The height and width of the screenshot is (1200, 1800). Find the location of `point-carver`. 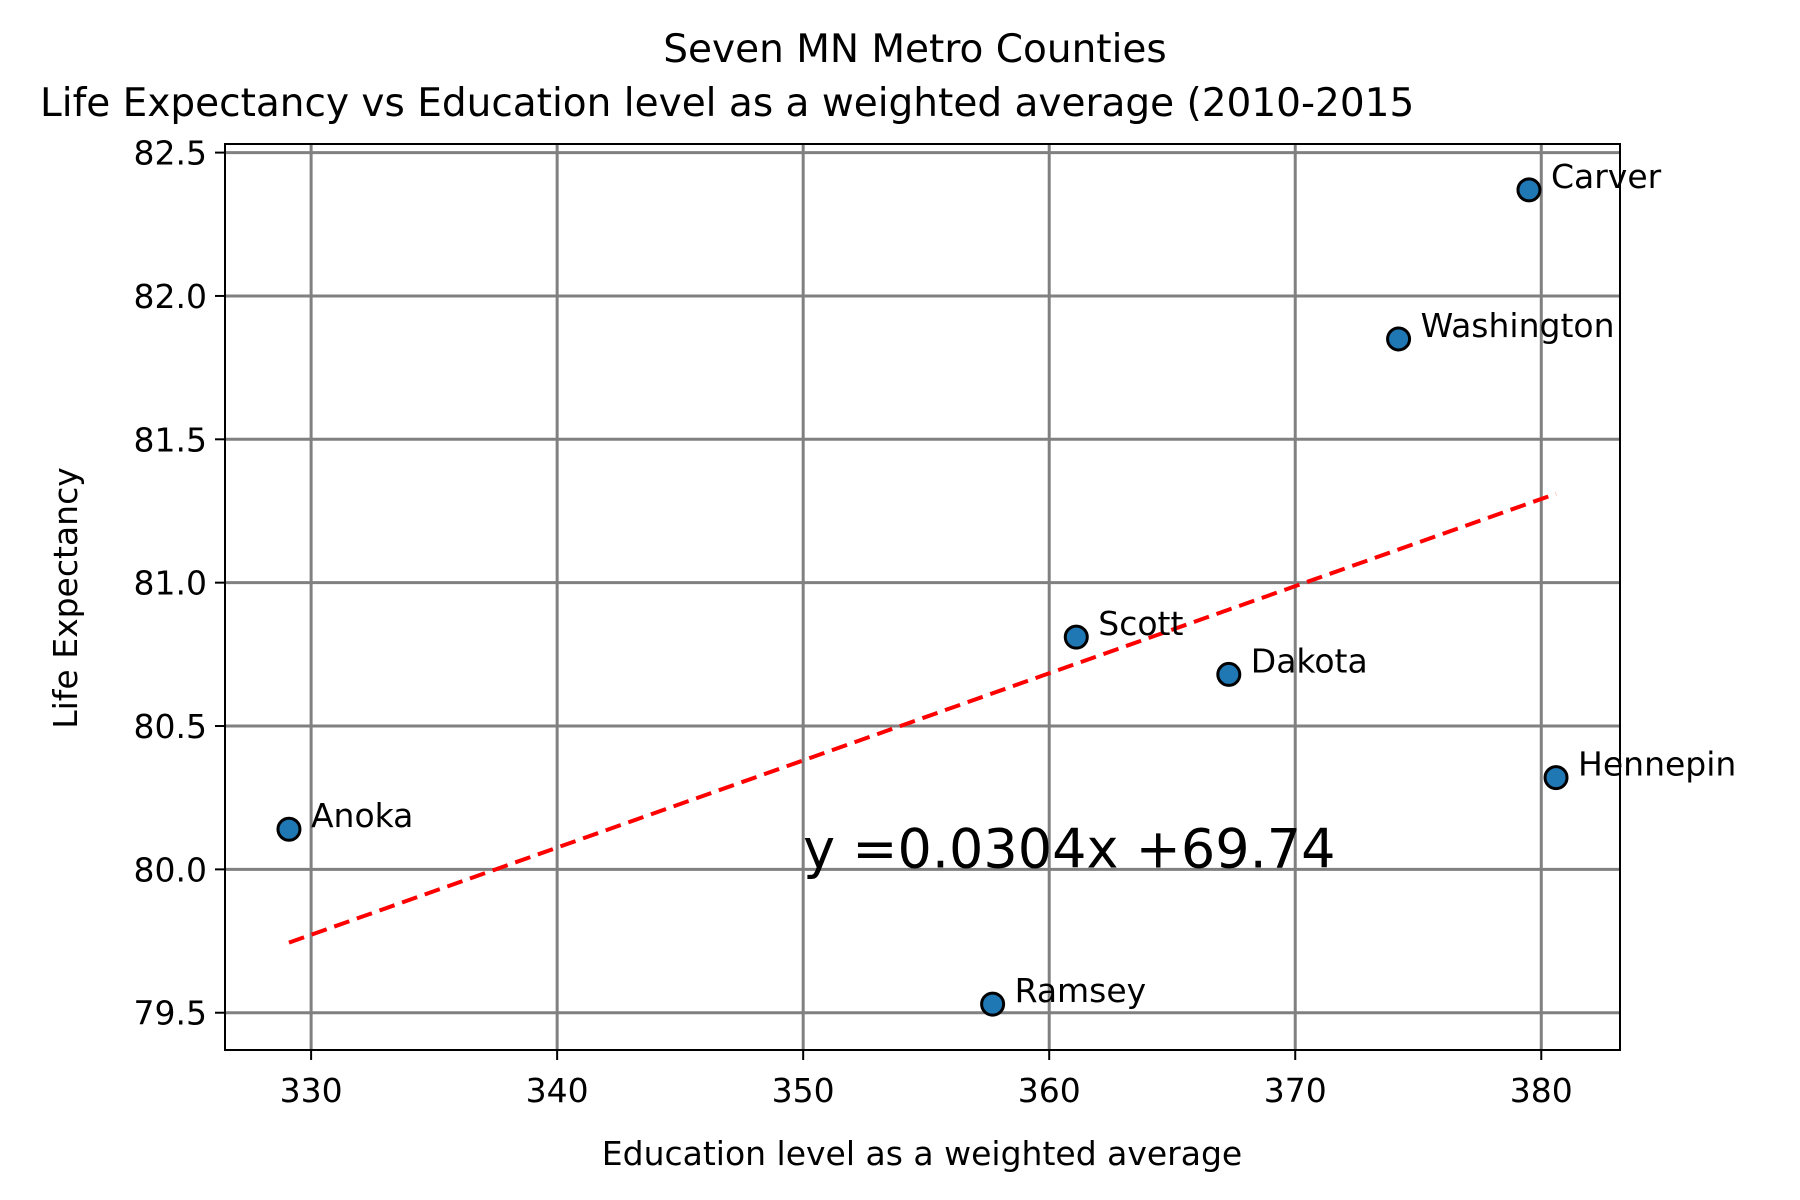

point-carver is located at coordinates (1529, 190).